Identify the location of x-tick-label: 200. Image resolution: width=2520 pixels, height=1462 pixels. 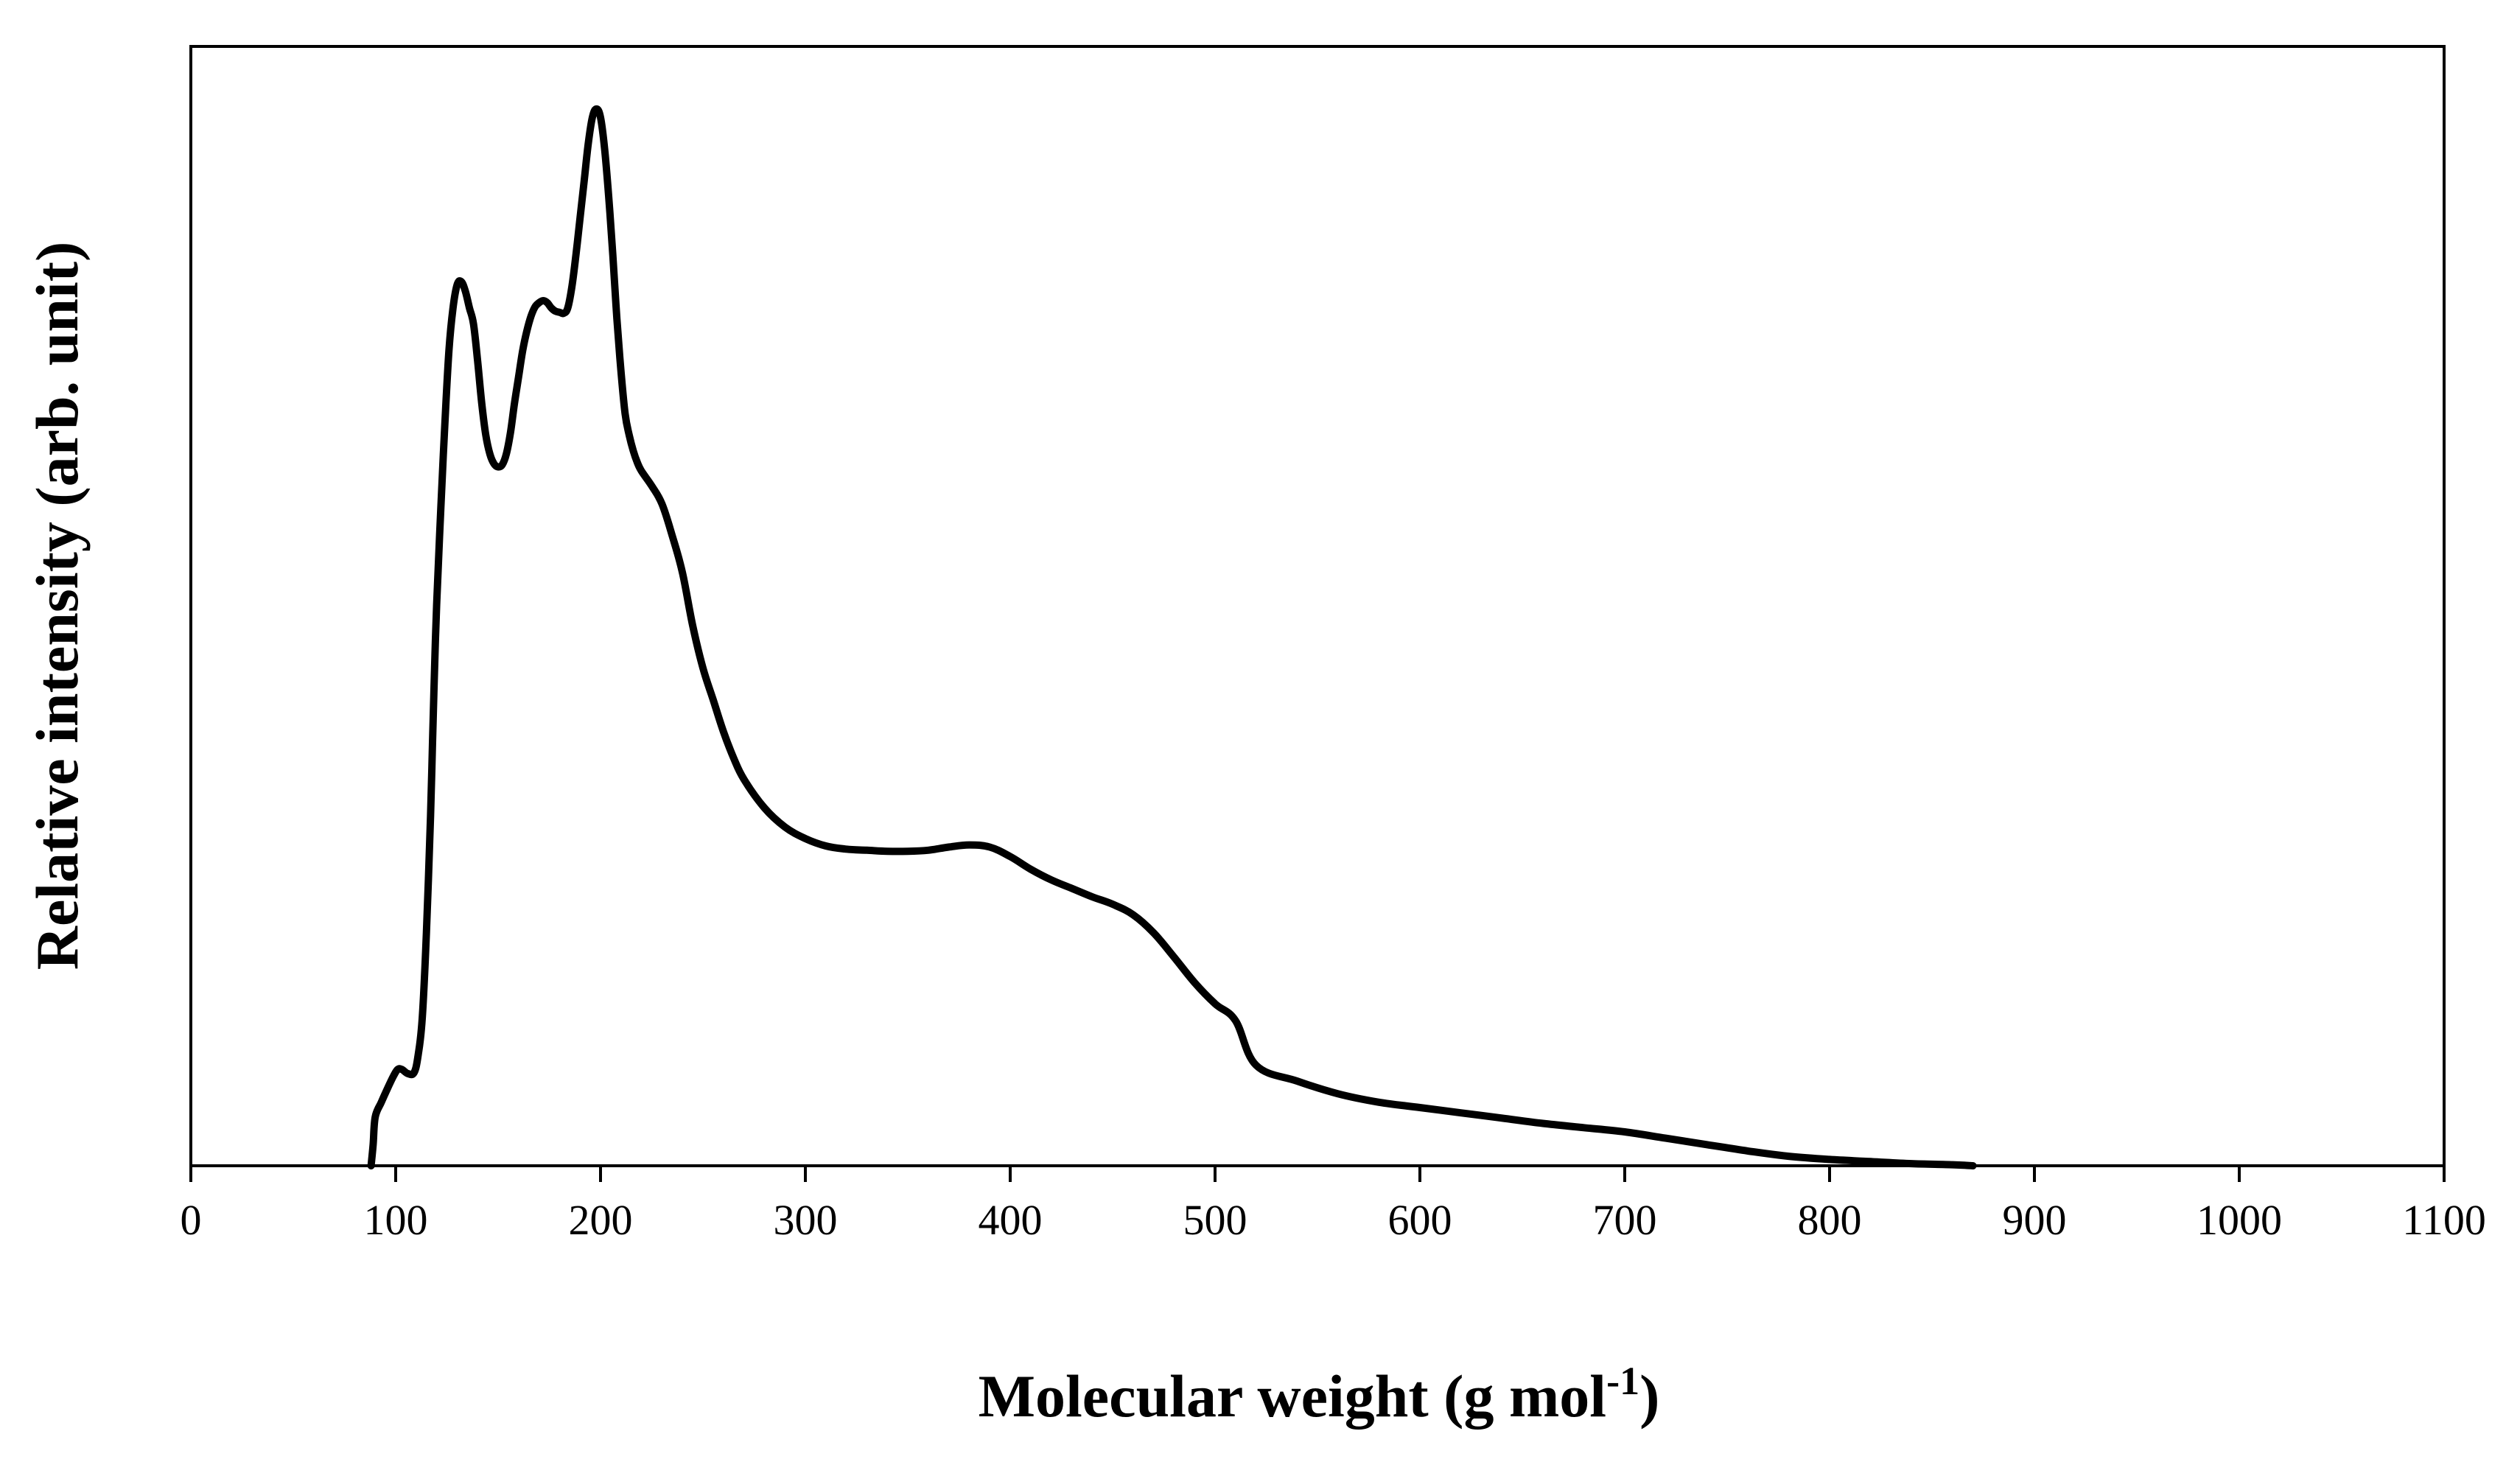
(601, 1220).